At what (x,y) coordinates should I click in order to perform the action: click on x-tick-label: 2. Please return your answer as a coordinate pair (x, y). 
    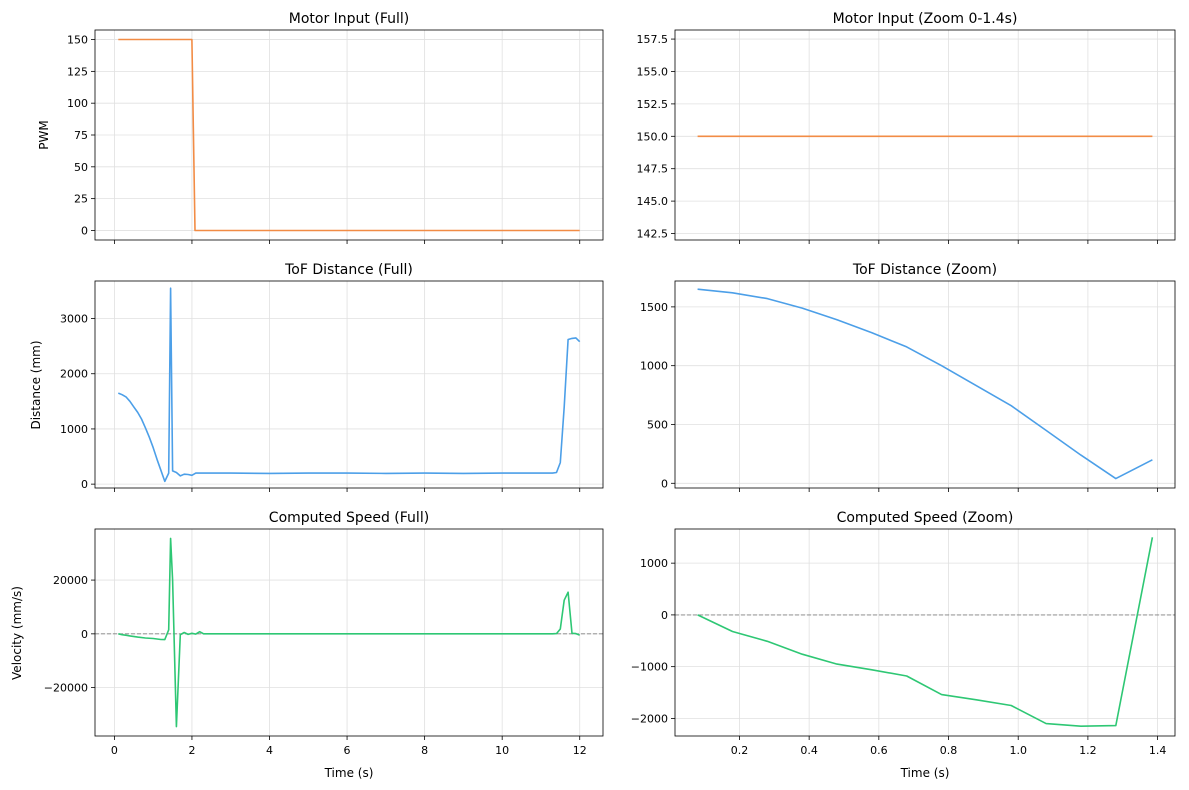
    Looking at the image, I should click on (191, 750).